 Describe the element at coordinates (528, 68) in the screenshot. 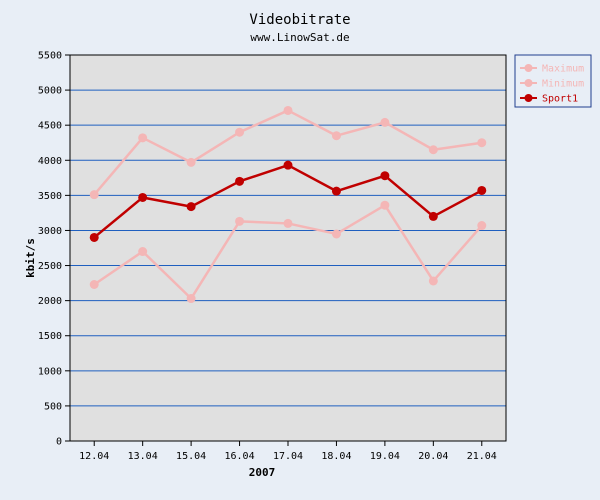

I see `legend-marker-maximum` at that location.